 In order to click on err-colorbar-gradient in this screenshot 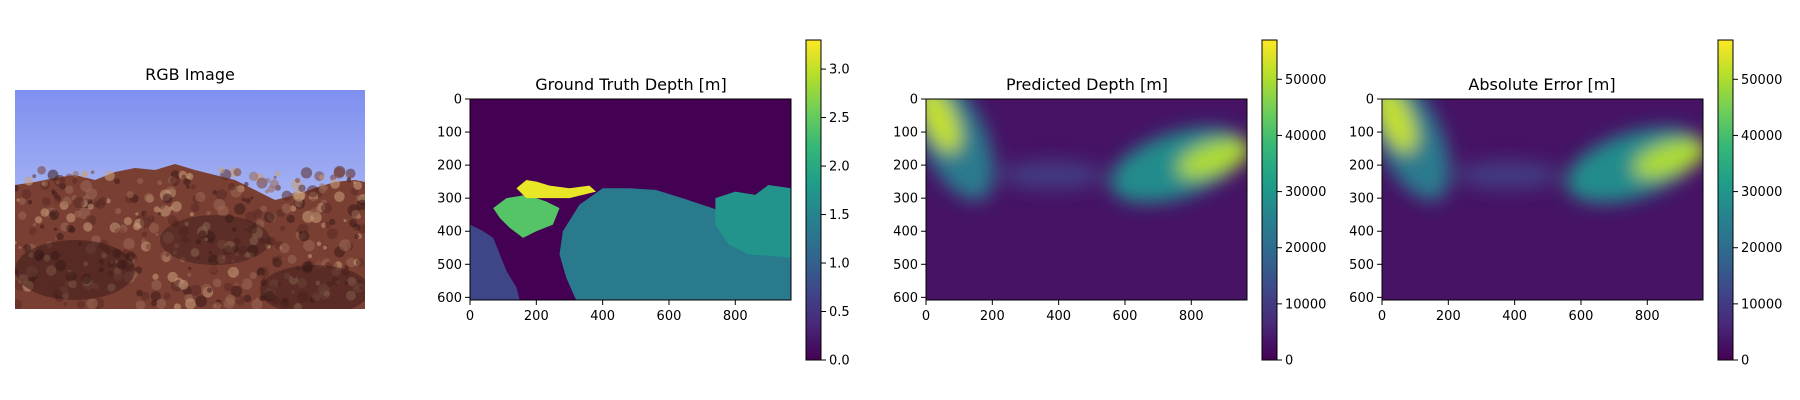, I will do `click(1725, 200)`.